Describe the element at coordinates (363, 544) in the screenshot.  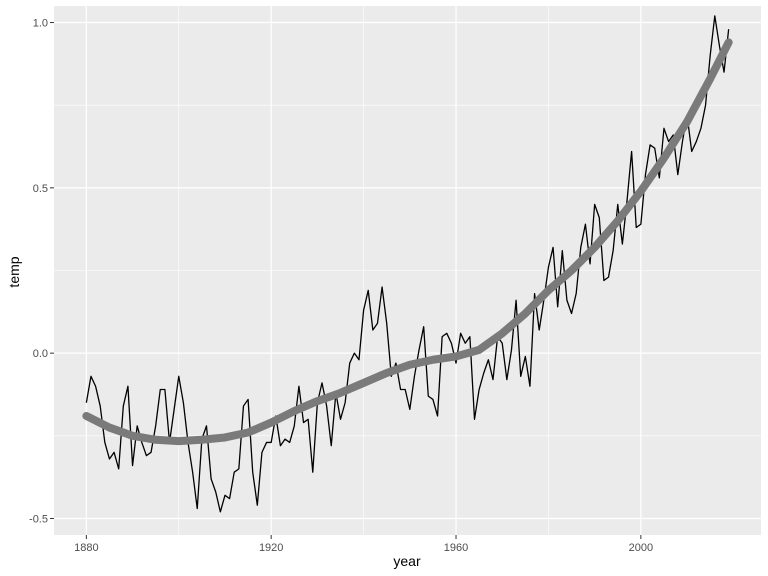
I see `x-axis: 1880 1920 1960 2000` at that location.